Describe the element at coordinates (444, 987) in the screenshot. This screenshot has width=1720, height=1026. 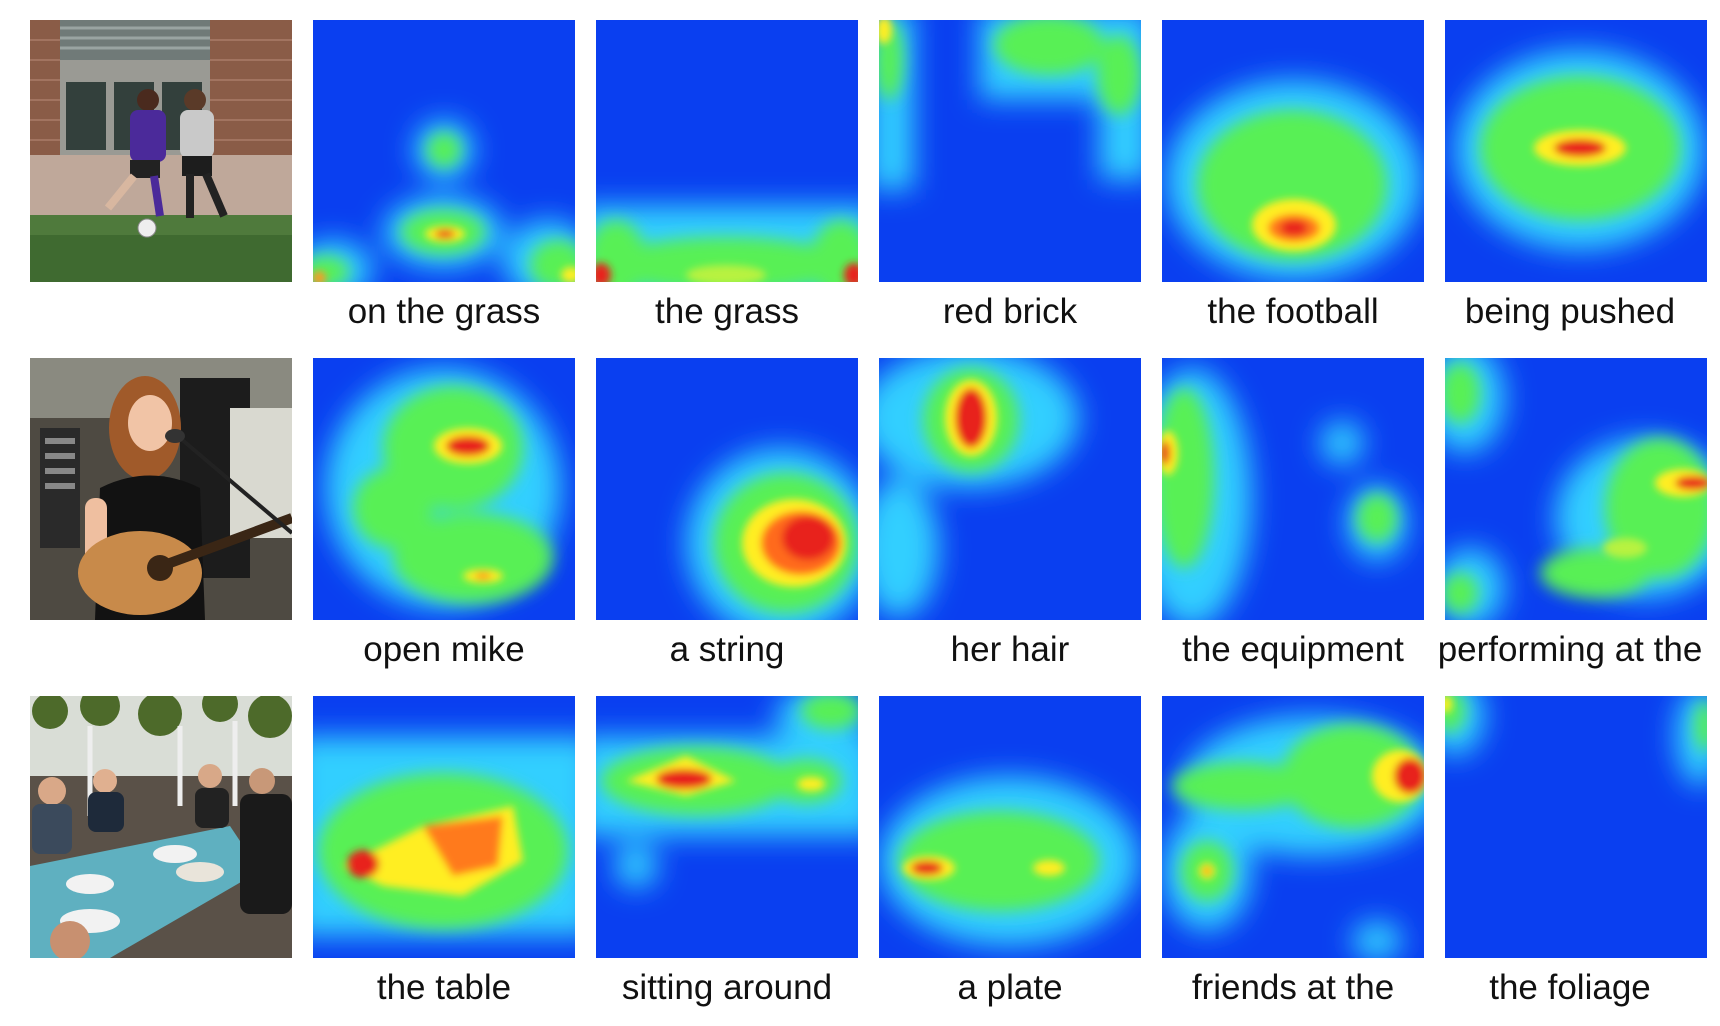
I see `phrase-caption: the table` at that location.